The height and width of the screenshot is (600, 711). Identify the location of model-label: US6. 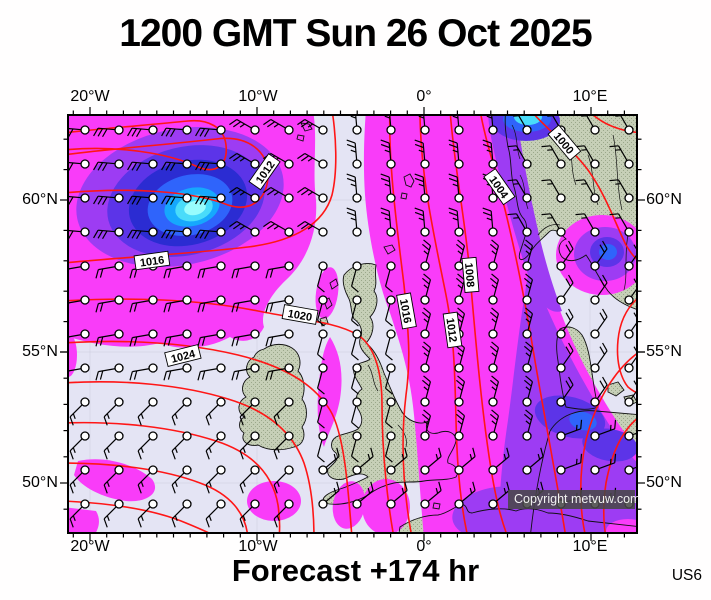
(686, 575).